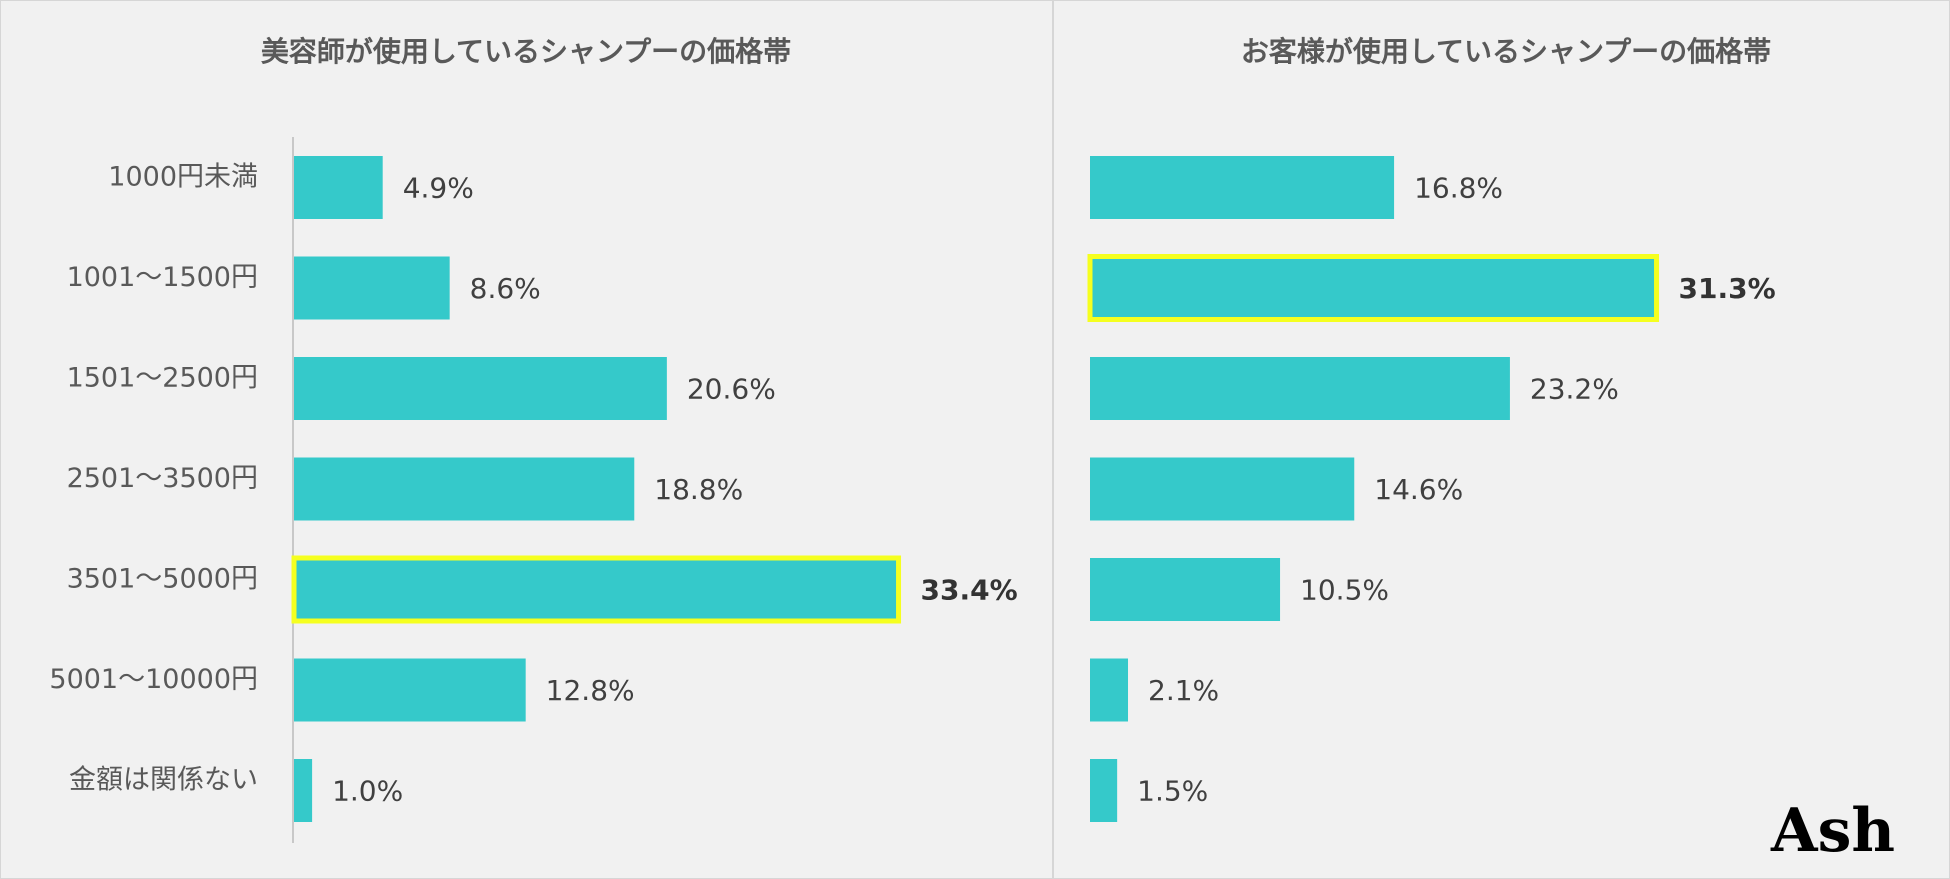 The image size is (1950, 879). What do you see at coordinates (438, 188) in the screenshot?
I see `data-label: 4.9%` at bounding box center [438, 188].